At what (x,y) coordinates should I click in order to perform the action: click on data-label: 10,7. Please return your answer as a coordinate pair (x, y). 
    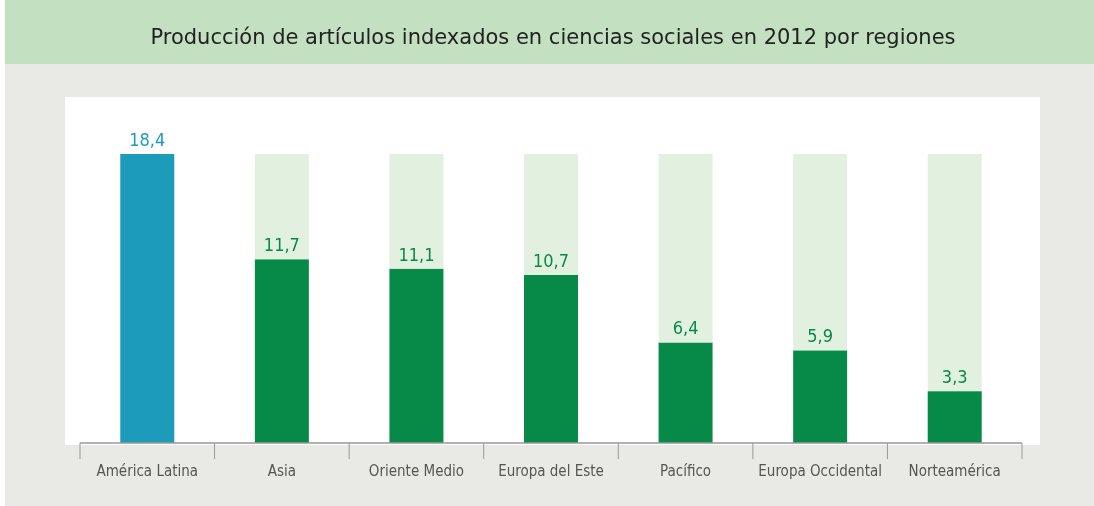
    Looking at the image, I should click on (551, 260).